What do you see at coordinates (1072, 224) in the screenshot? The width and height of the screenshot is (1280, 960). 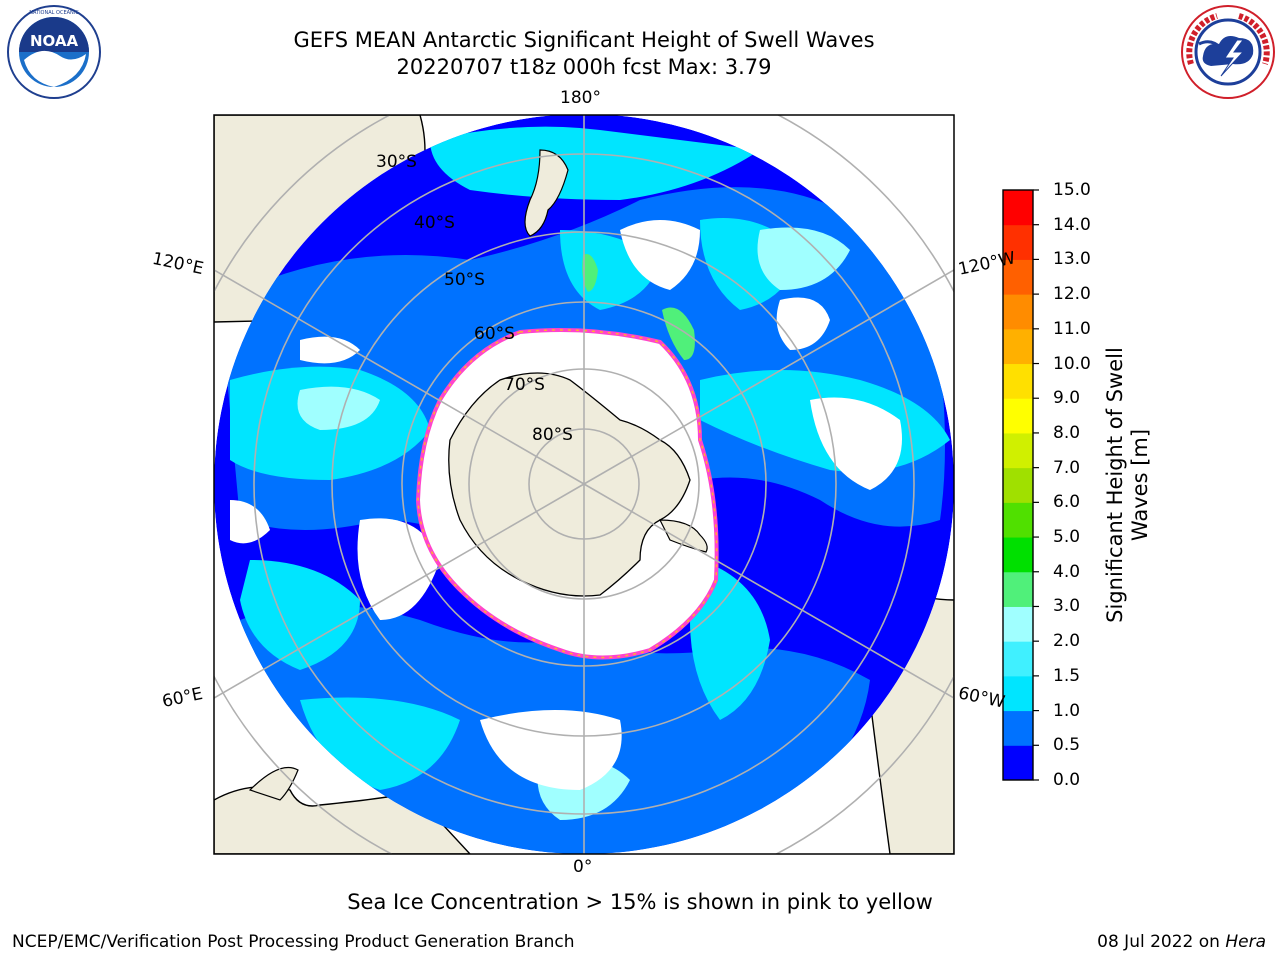 I see `colorbar-tick-label: 14.0` at bounding box center [1072, 224].